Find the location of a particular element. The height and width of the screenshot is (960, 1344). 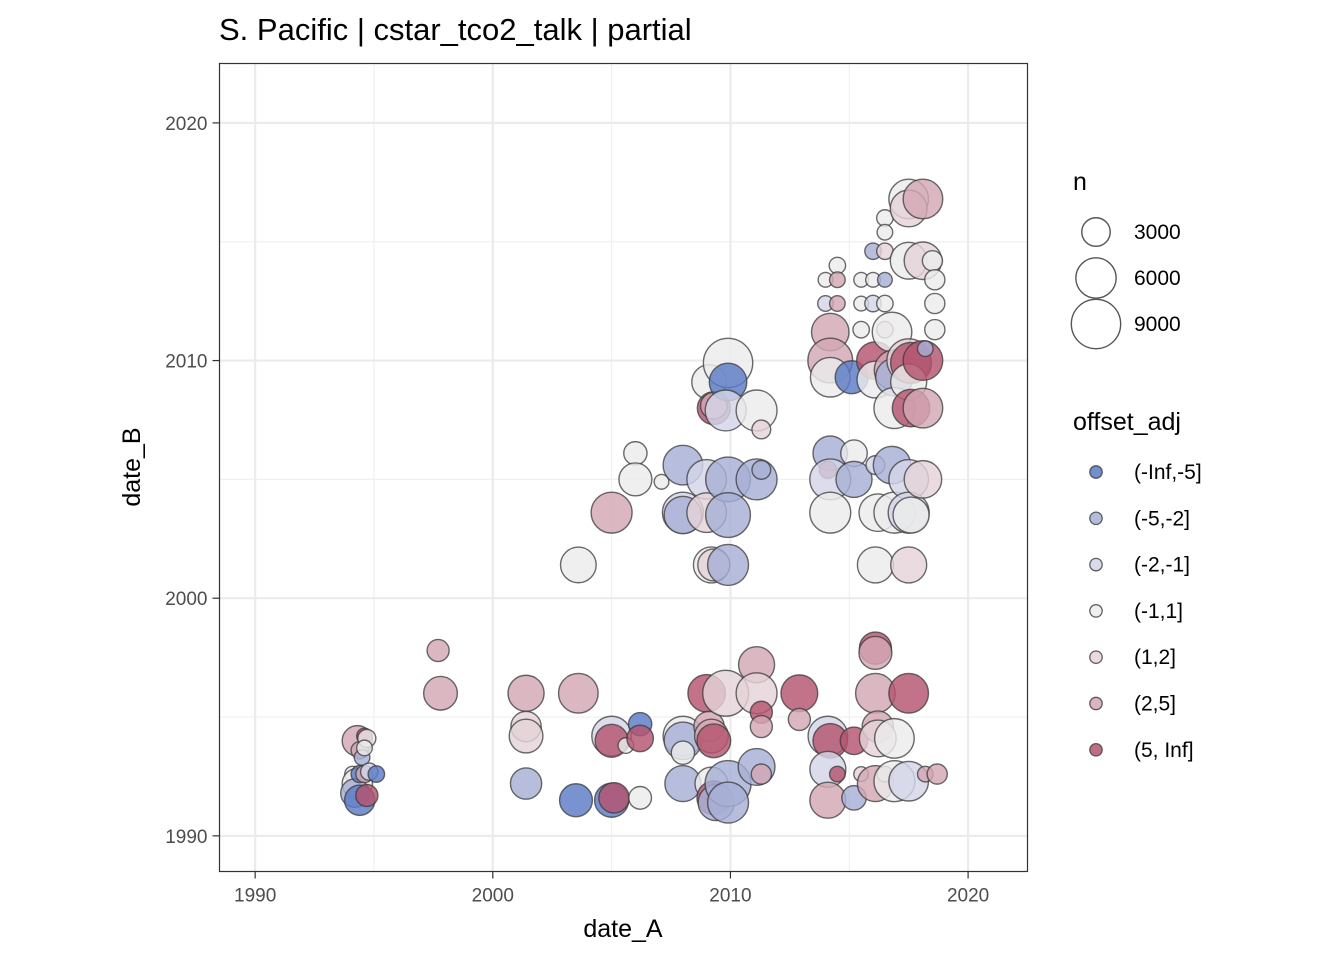

x-axis-title: date_A is located at coordinates (623, 929).